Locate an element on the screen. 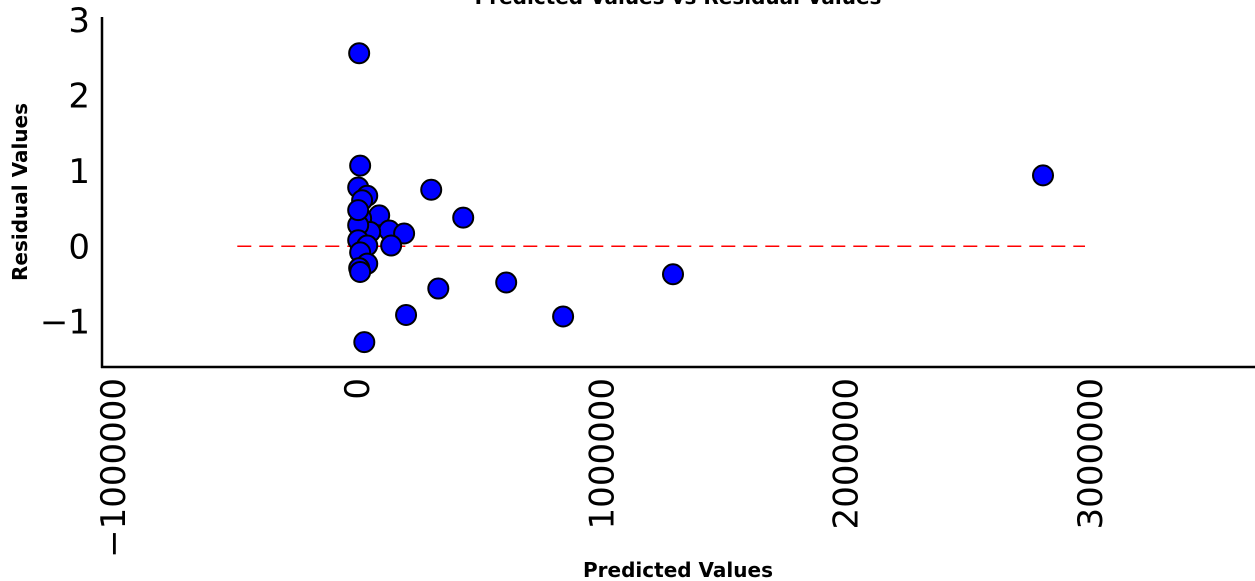 This screenshot has height=581, width=1255. y-tick-label: 2 is located at coordinates (79, 96).